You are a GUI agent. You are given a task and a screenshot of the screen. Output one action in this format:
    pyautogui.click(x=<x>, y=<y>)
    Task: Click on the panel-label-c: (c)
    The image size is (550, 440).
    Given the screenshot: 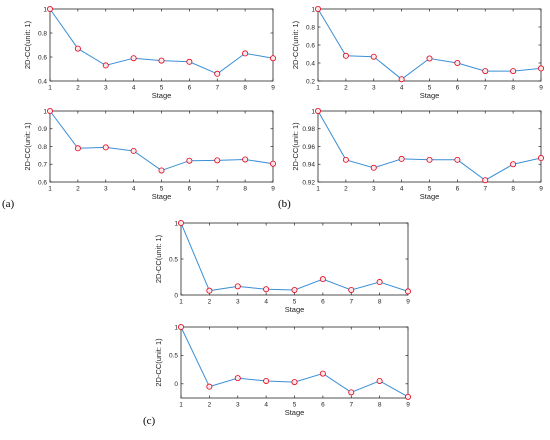 What is the action you would take?
    pyautogui.click(x=149, y=421)
    